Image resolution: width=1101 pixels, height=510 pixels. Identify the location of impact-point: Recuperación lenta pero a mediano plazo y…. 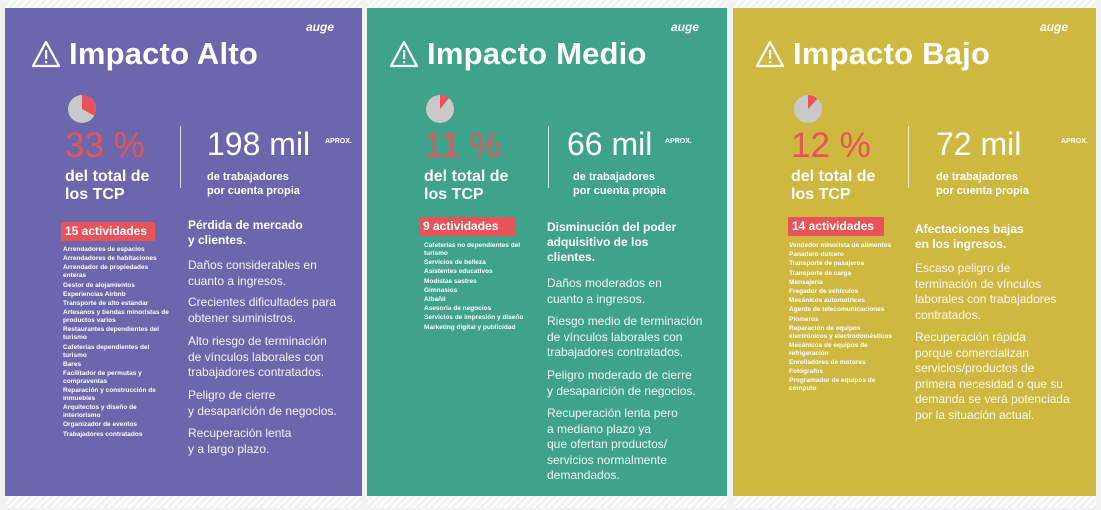
(633, 445).